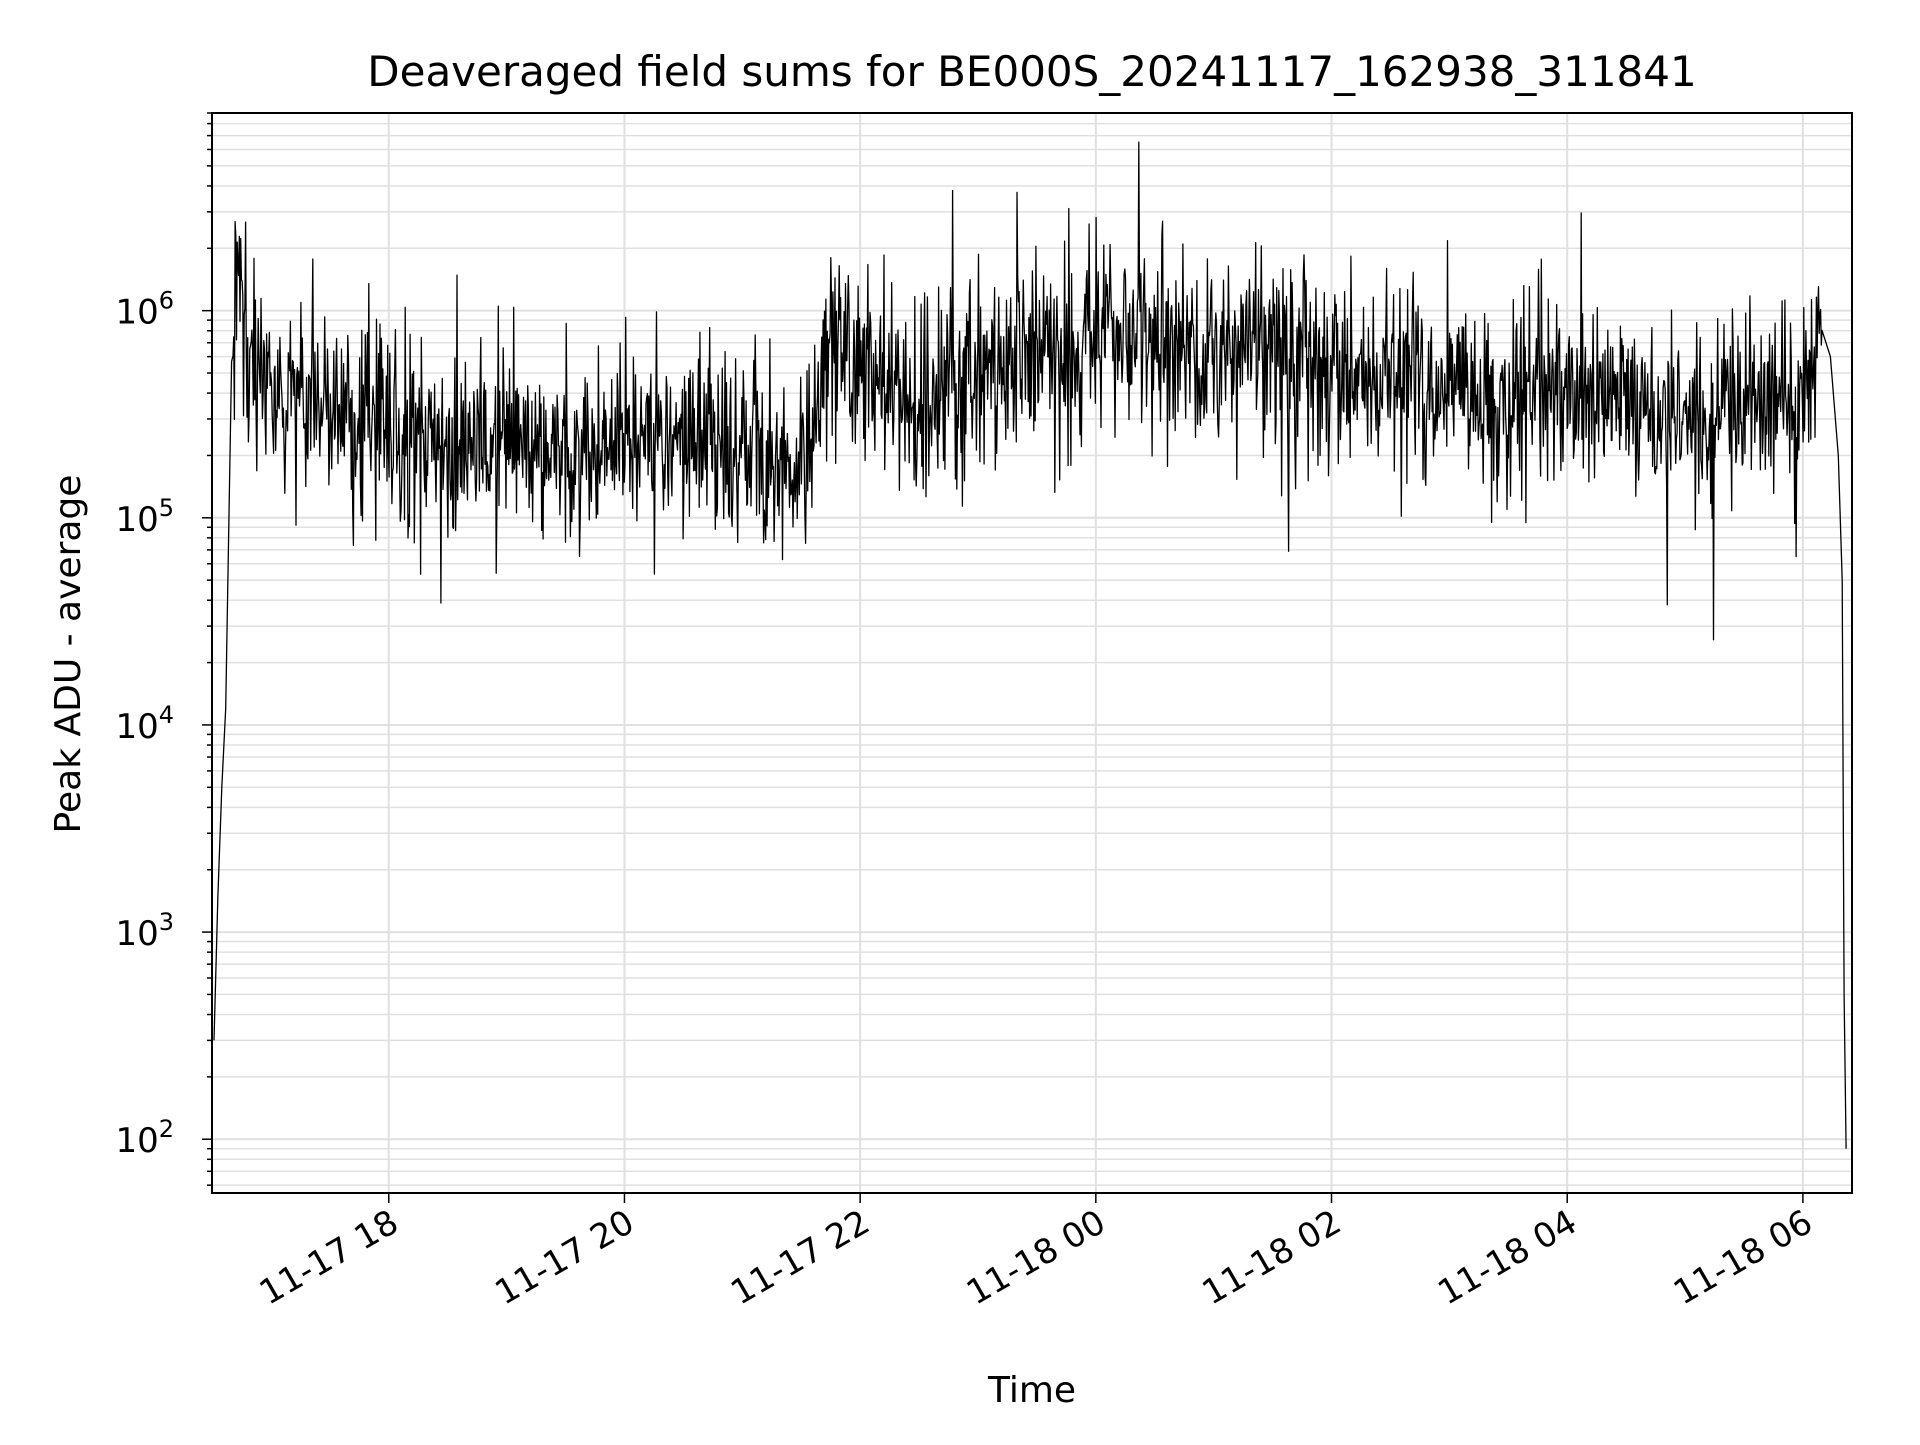 The width and height of the screenshot is (1920, 1445). What do you see at coordinates (166, 715) in the screenshot?
I see `y-tick-label-exponent: 4` at bounding box center [166, 715].